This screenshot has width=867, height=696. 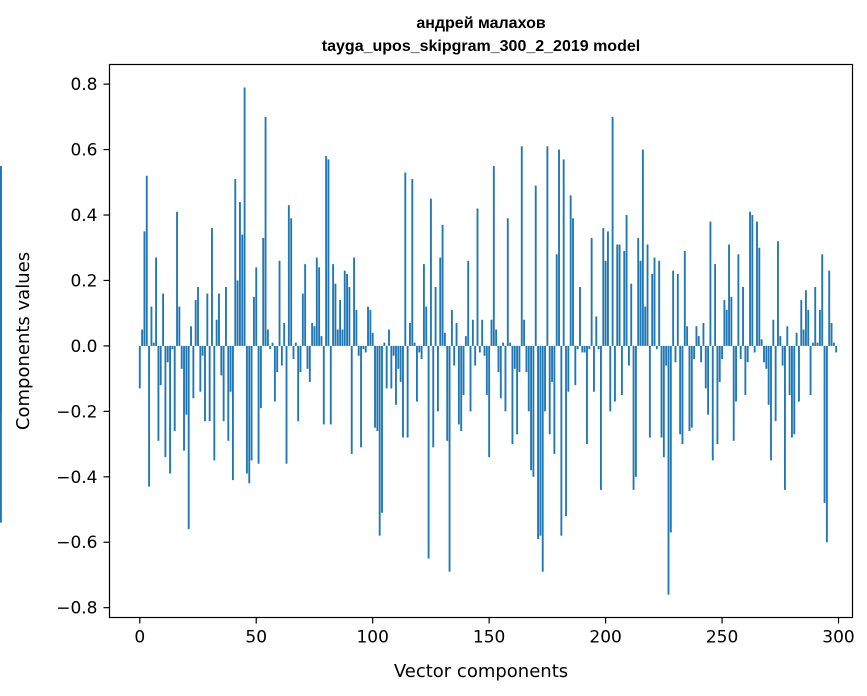 I want to click on x-tick-label: 0, so click(x=139, y=638).